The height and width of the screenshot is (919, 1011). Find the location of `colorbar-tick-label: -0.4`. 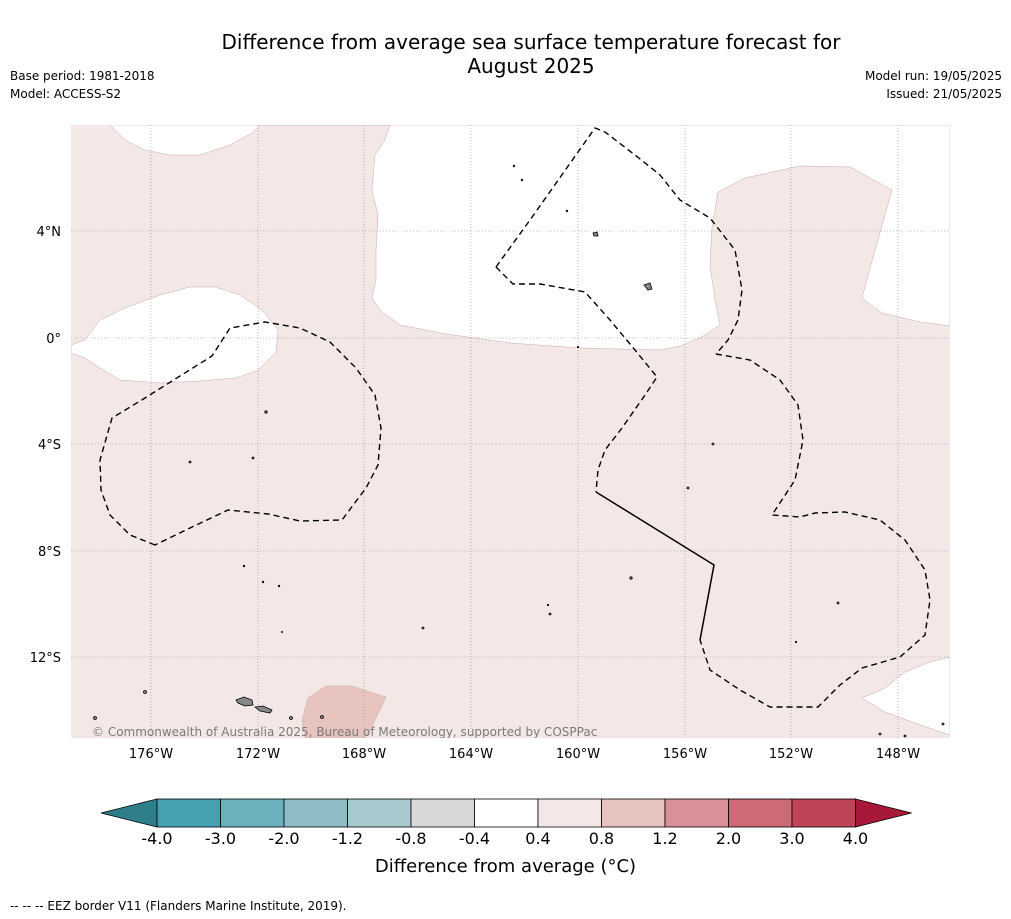

colorbar-tick-label: -0.4 is located at coordinates (474, 838).